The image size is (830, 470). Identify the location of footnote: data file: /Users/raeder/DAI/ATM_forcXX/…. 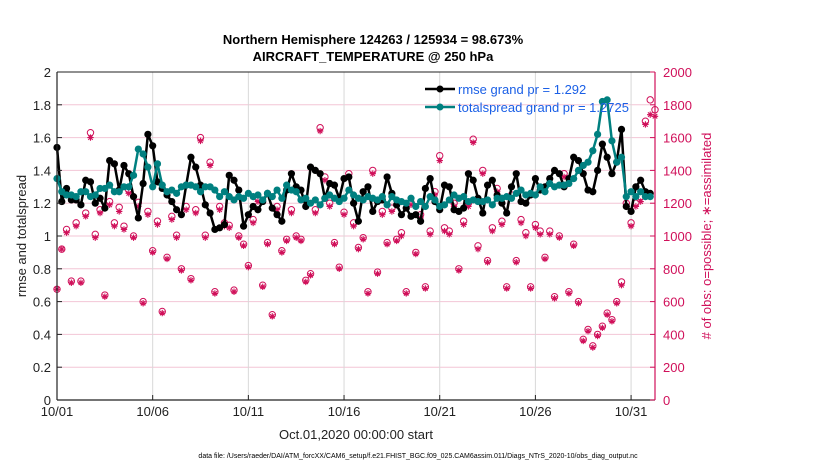
(418, 456).